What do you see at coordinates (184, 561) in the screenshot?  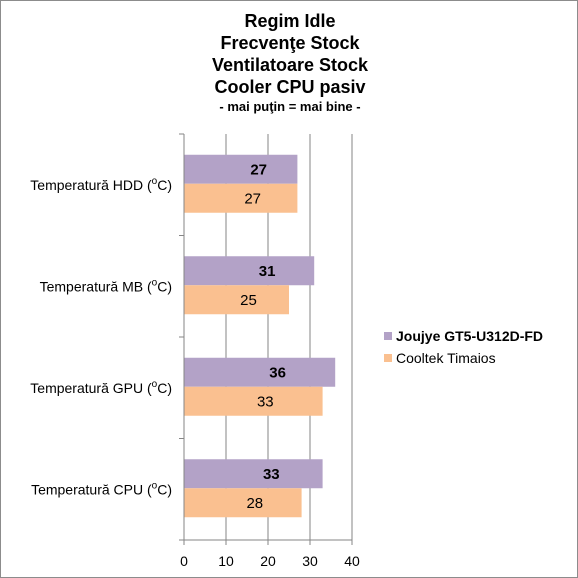 I see `x-tick-label: 0` at bounding box center [184, 561].